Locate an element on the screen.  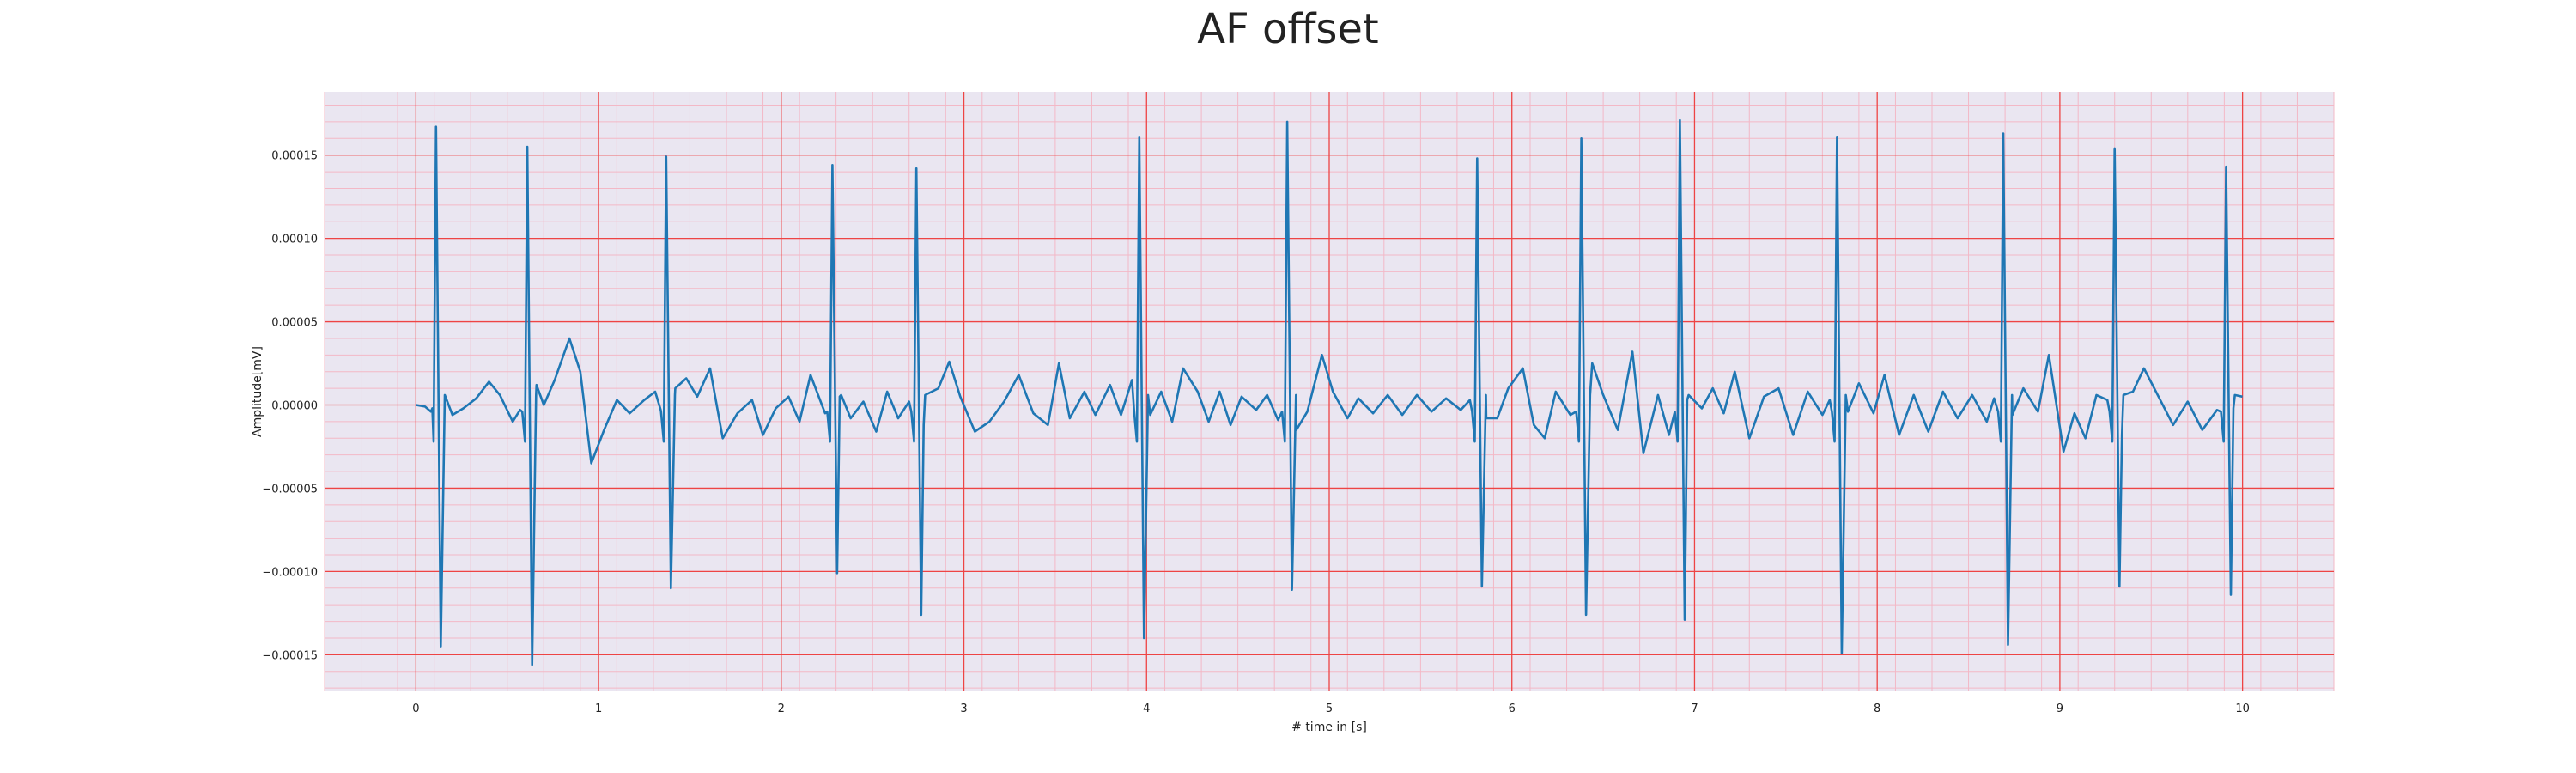
y-axis-label: Amplitude[mV] is located at coordinates (258, 391).